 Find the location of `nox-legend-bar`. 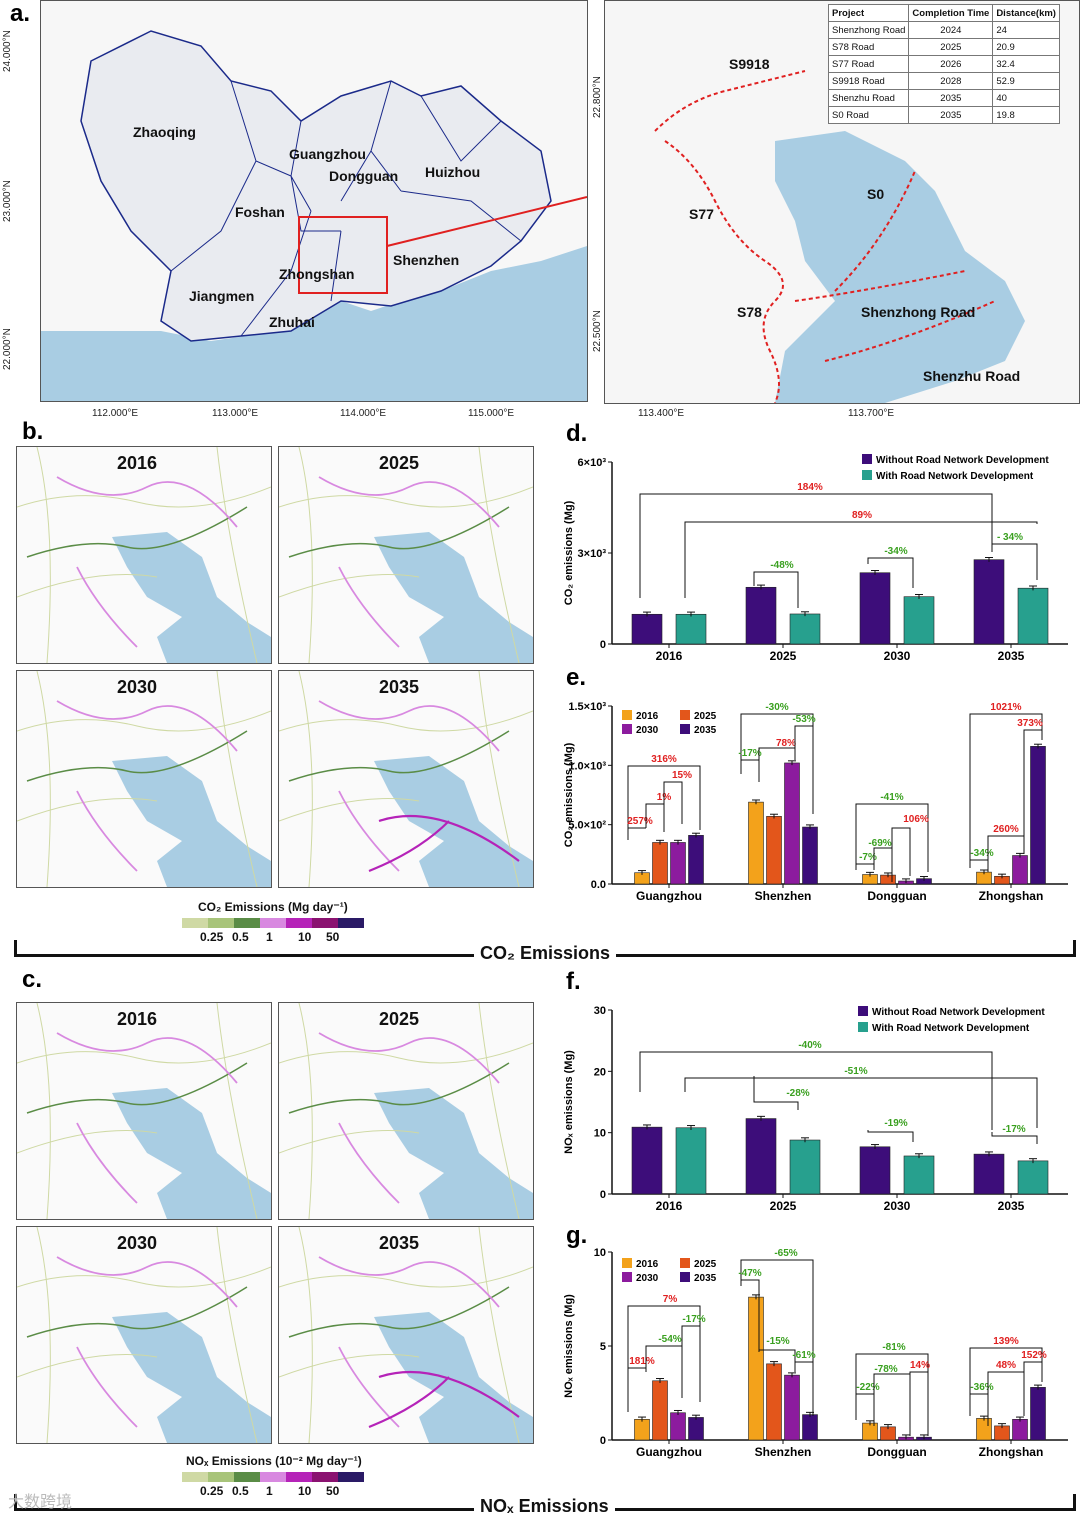

nox-legend-bar is located at coordinates (273, 1477).